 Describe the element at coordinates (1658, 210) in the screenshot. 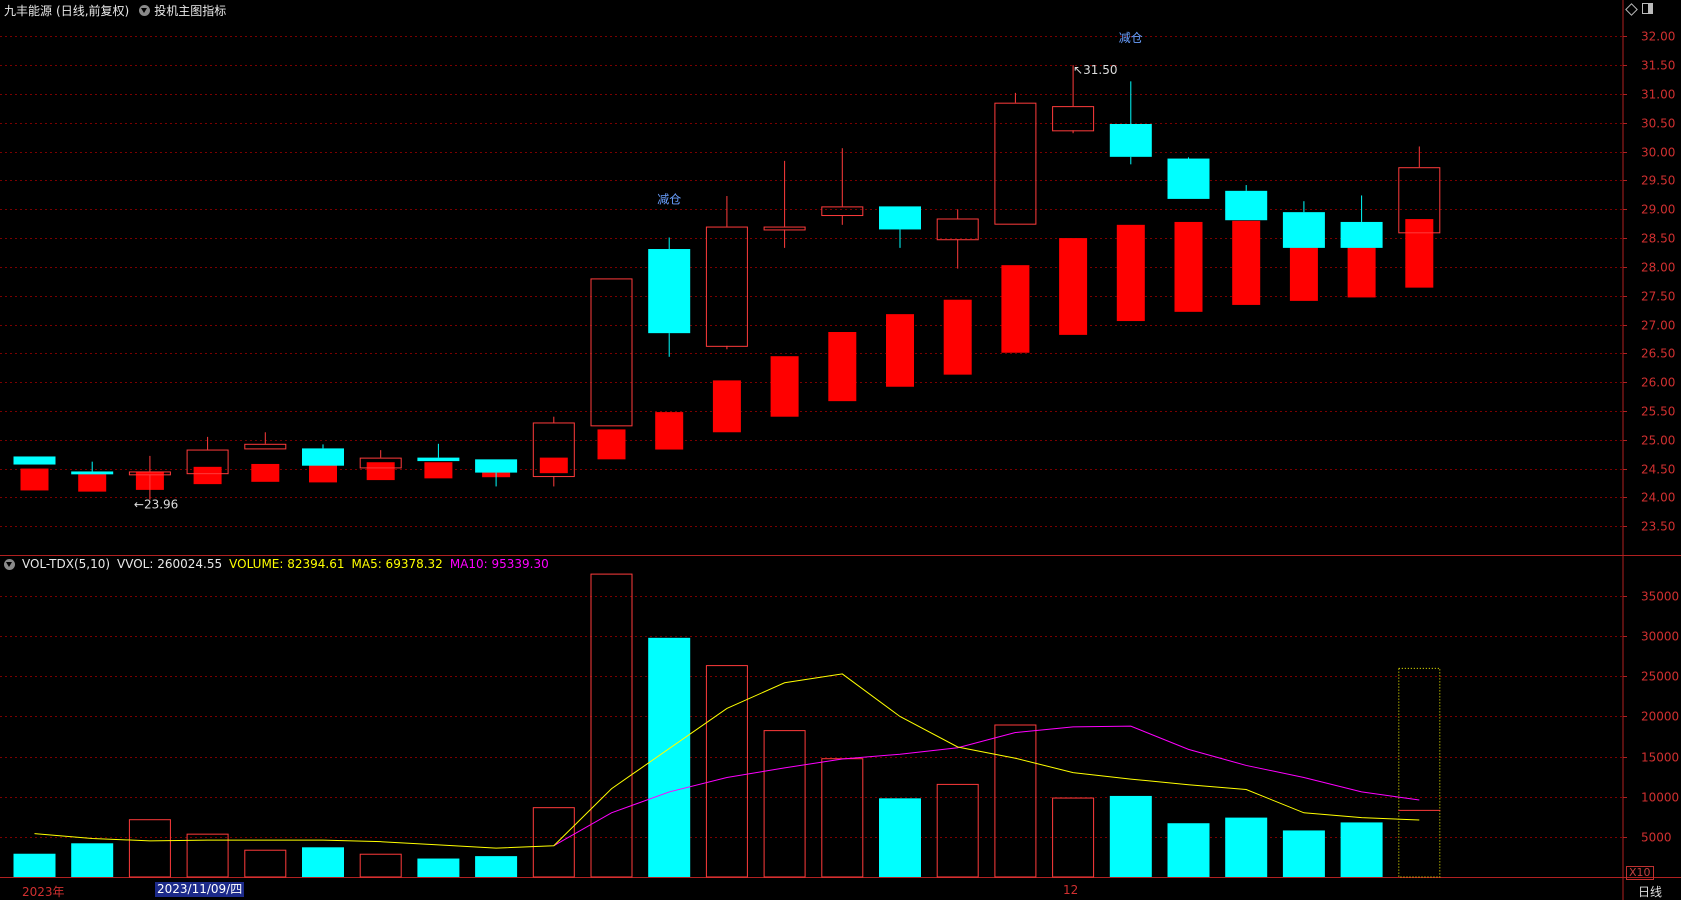

I see `price-tick-label: 29.00` at that location.